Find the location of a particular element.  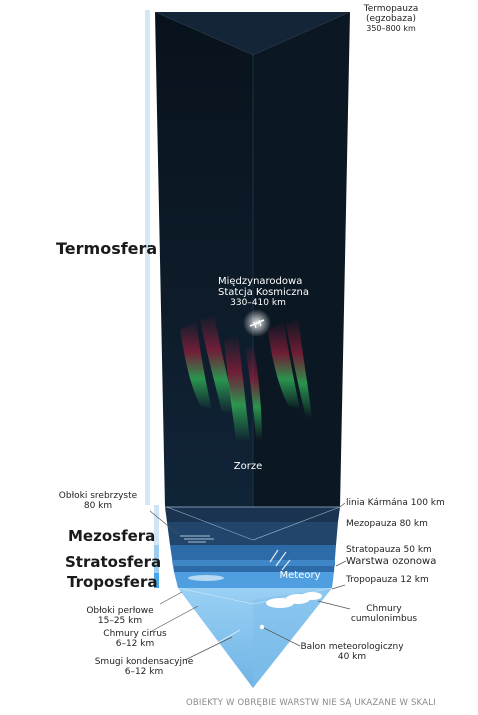

ozone-layer-label: Warstwa ozonowa is located at coordinates (391, 561).